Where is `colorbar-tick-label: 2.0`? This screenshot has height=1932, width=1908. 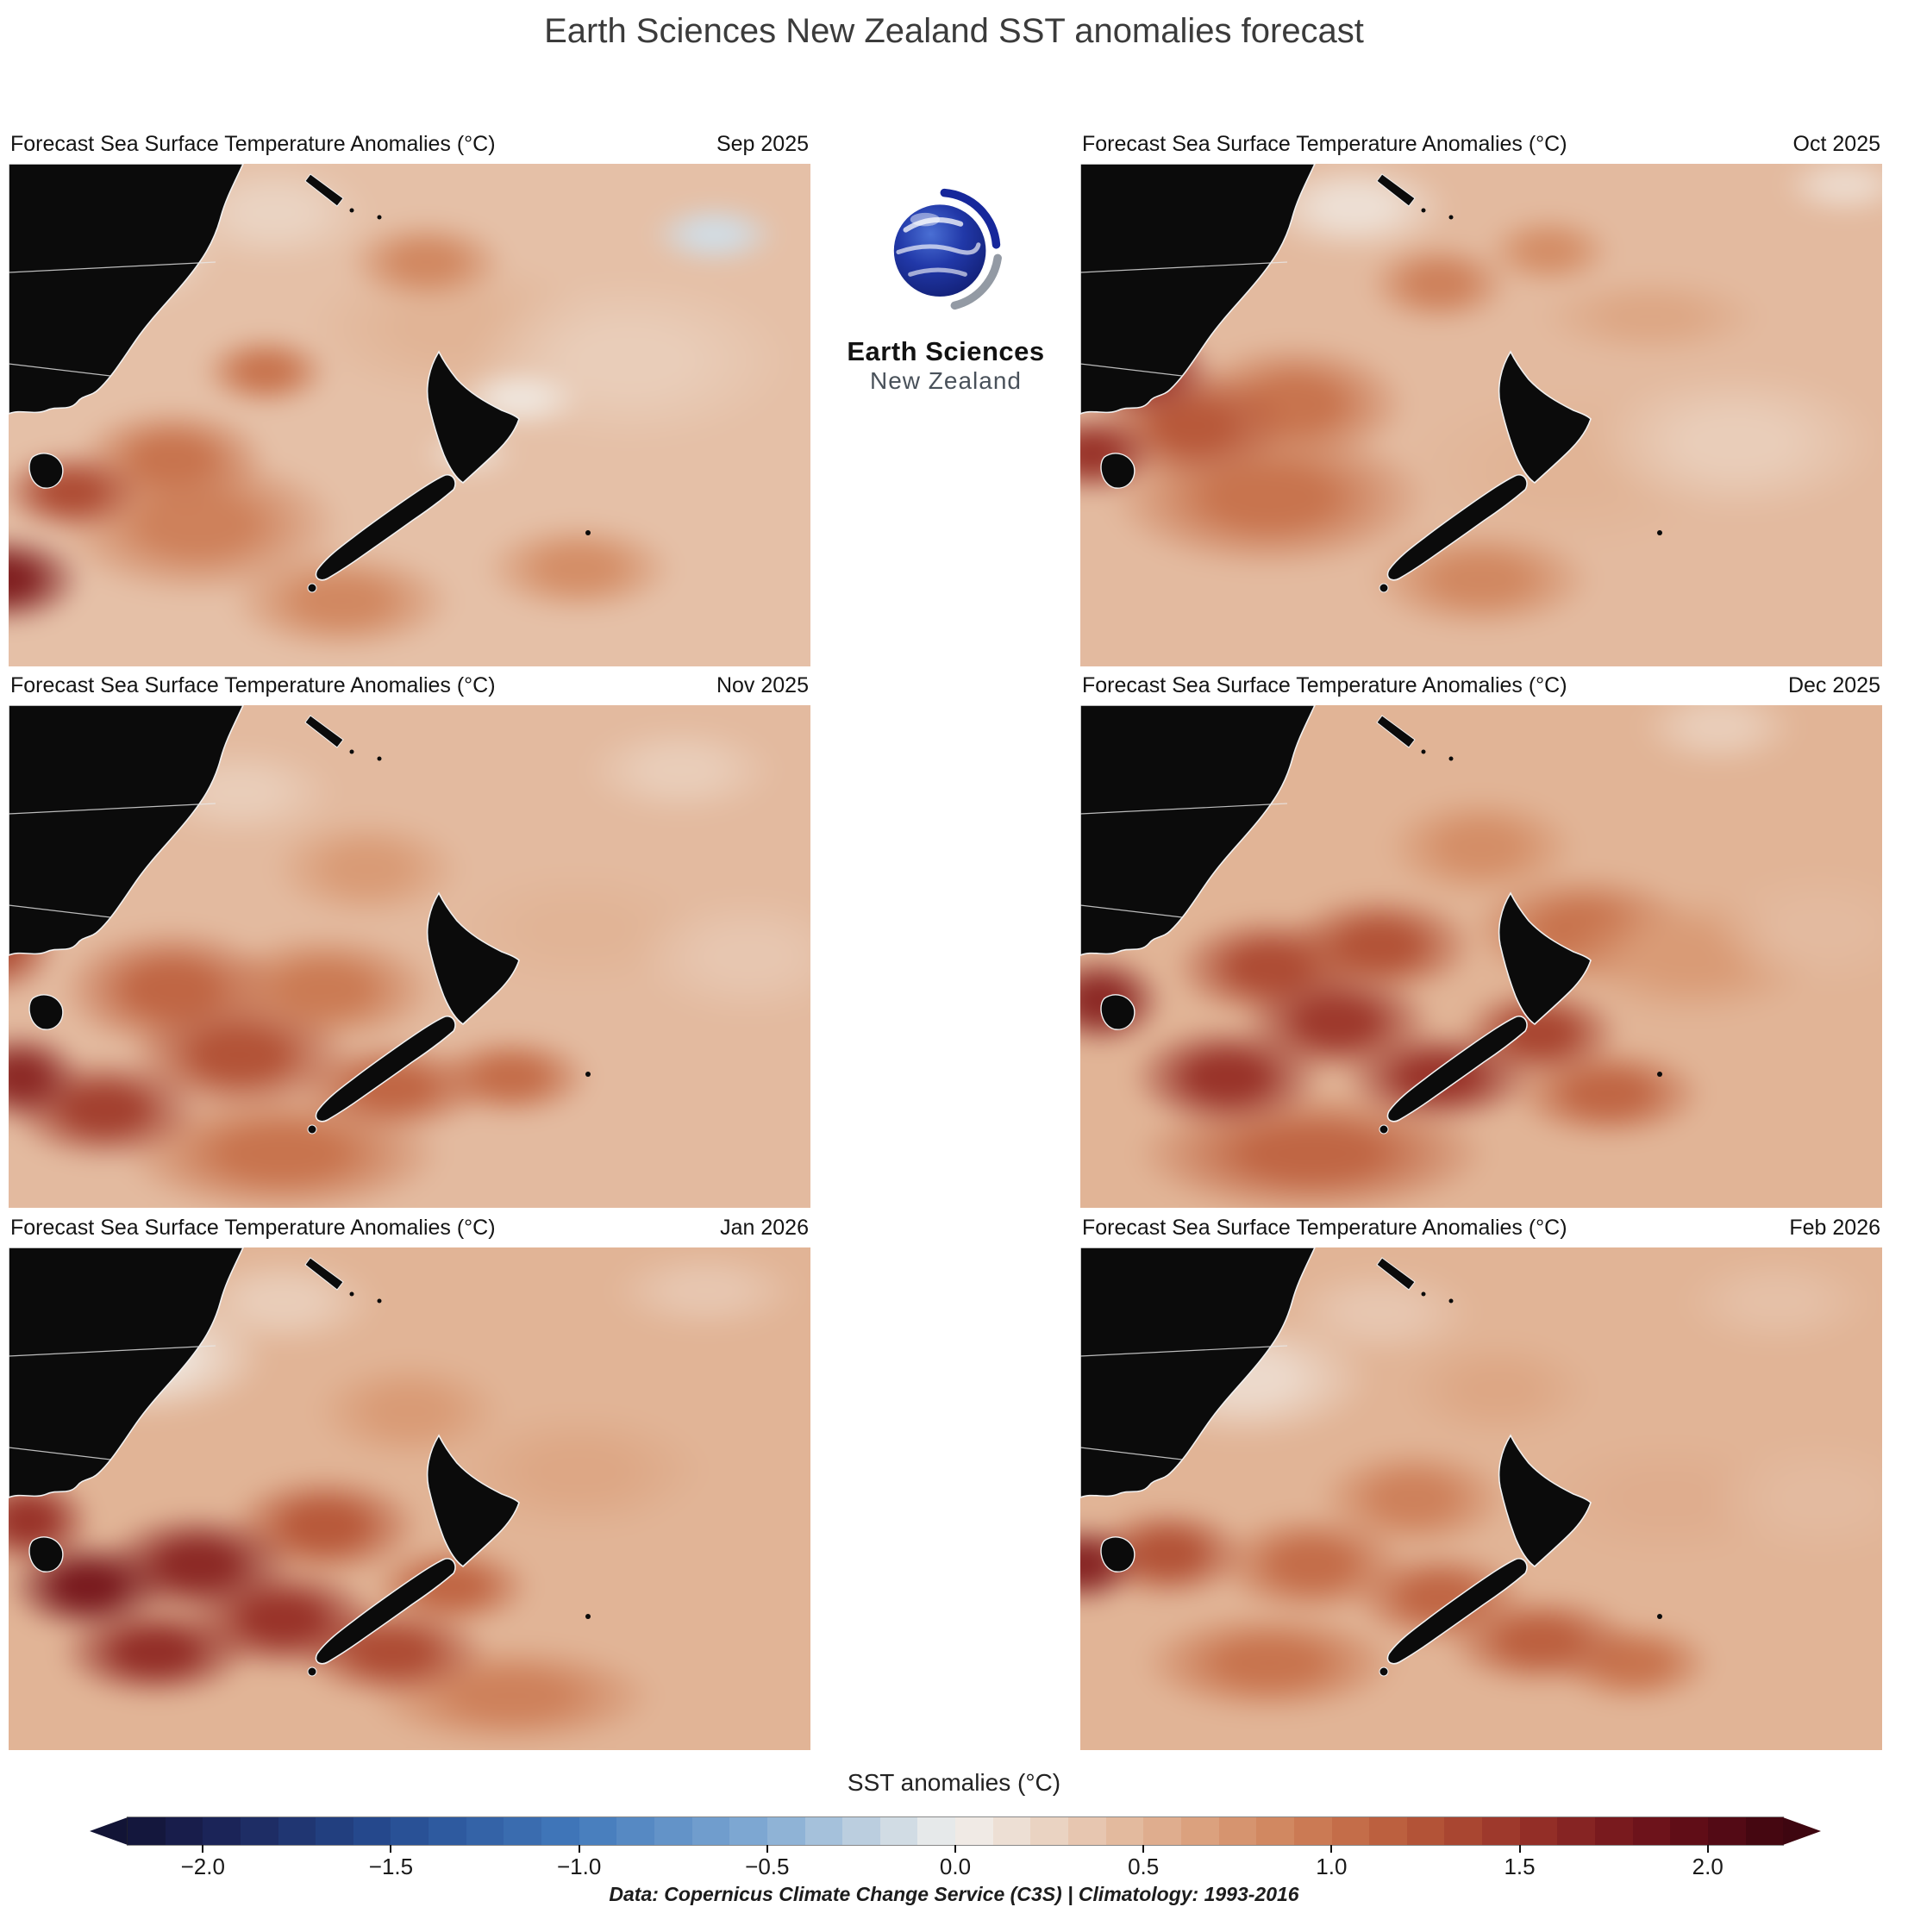
colorbar-tick-label: 2.0 is located at coordinates (1708, 1867).